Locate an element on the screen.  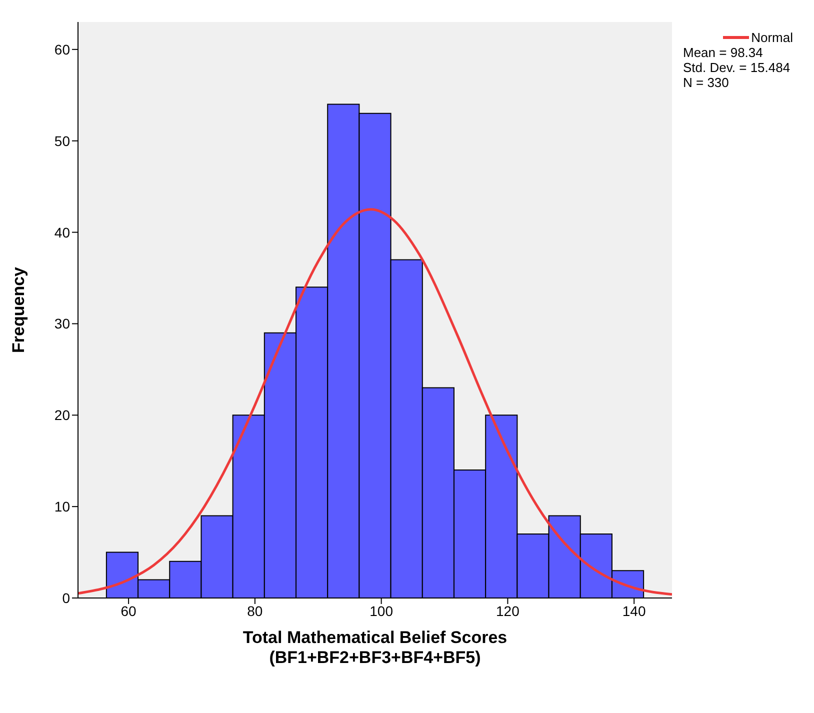
y-tick-label: 20 is located at coordinates (62, 415).